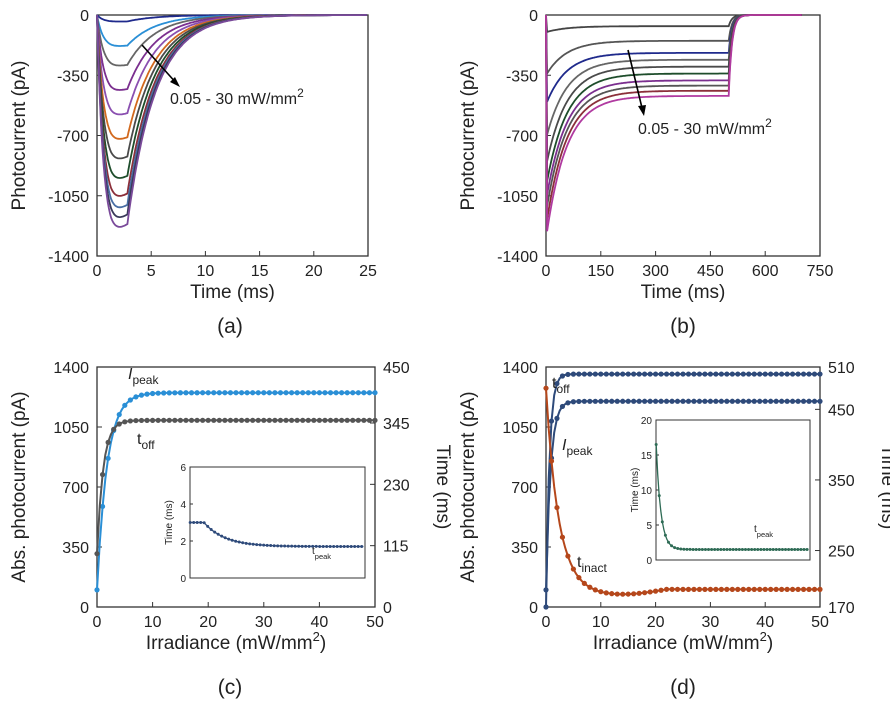 The height and width of the screenshot is (709, 890). I want to click on trace-line, so click(673, 88).